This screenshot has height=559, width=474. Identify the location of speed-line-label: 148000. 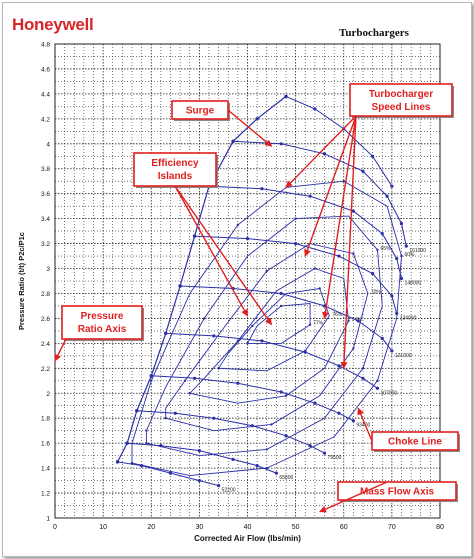
(413, 284).